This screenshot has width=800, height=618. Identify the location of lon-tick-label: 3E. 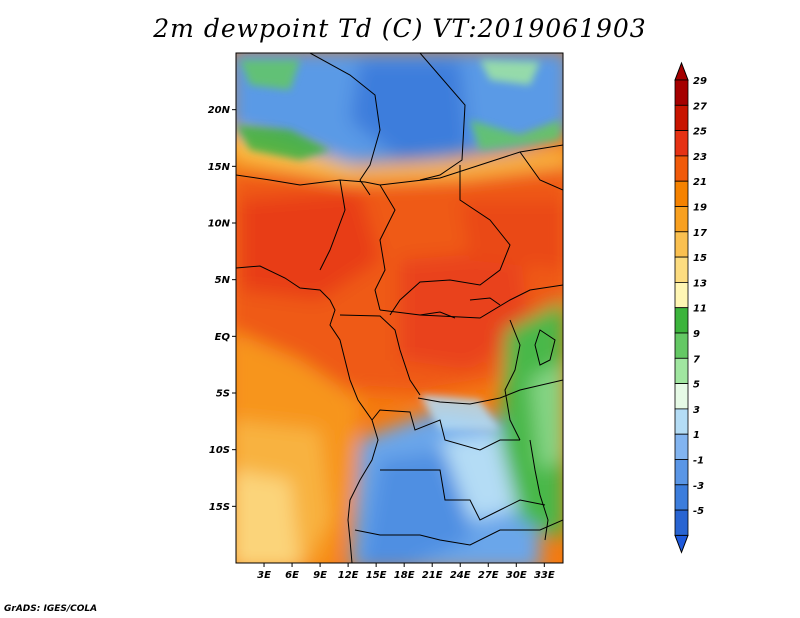
(264, 575).